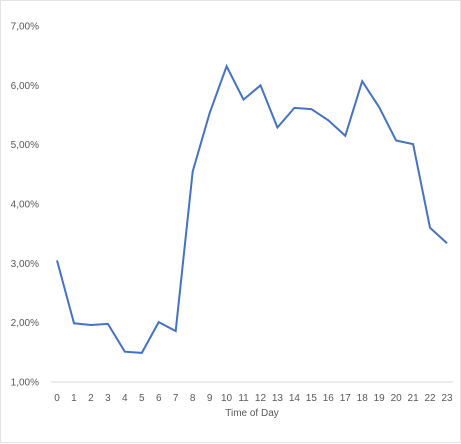 This screenshot has width=461, height=444. Describe the element at coordinates (210, 398) in the screenshot. I see `x-tick-label: 9` at that location.